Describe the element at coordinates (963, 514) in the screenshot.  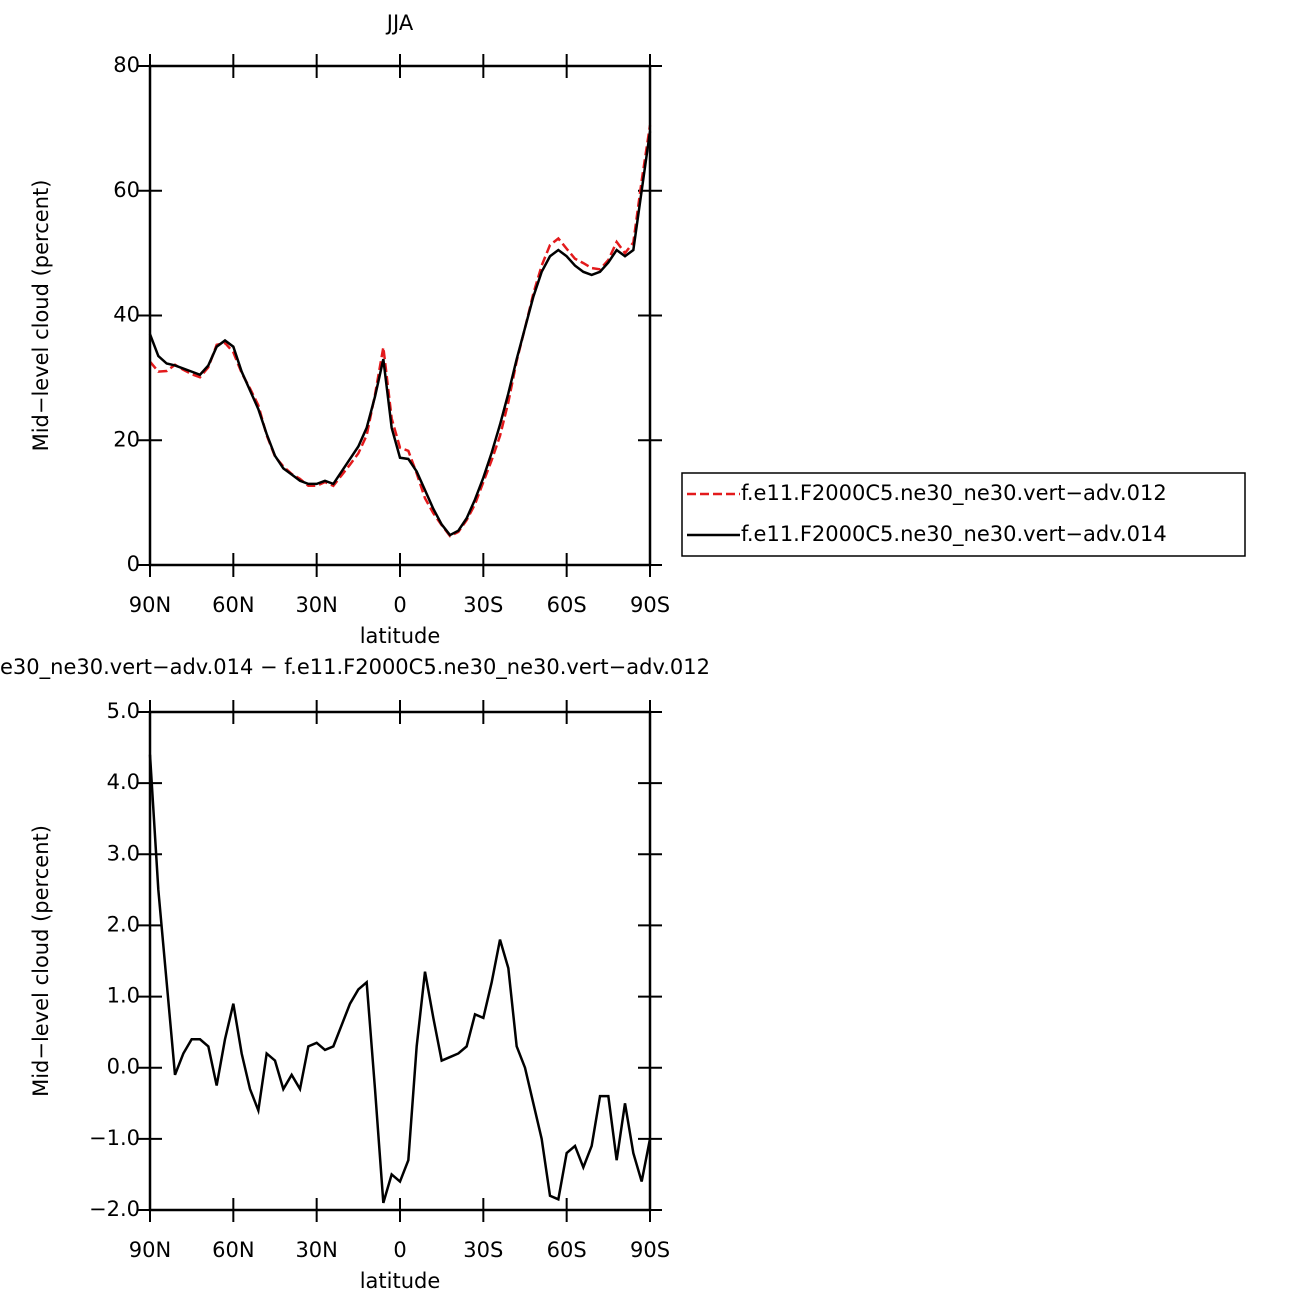
I see `legend-box` at that location.